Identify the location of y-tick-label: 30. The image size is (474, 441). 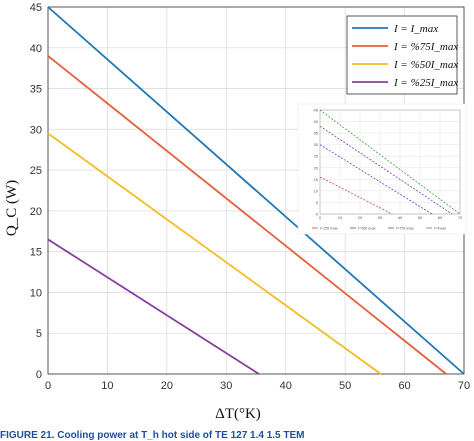
(36, 130).